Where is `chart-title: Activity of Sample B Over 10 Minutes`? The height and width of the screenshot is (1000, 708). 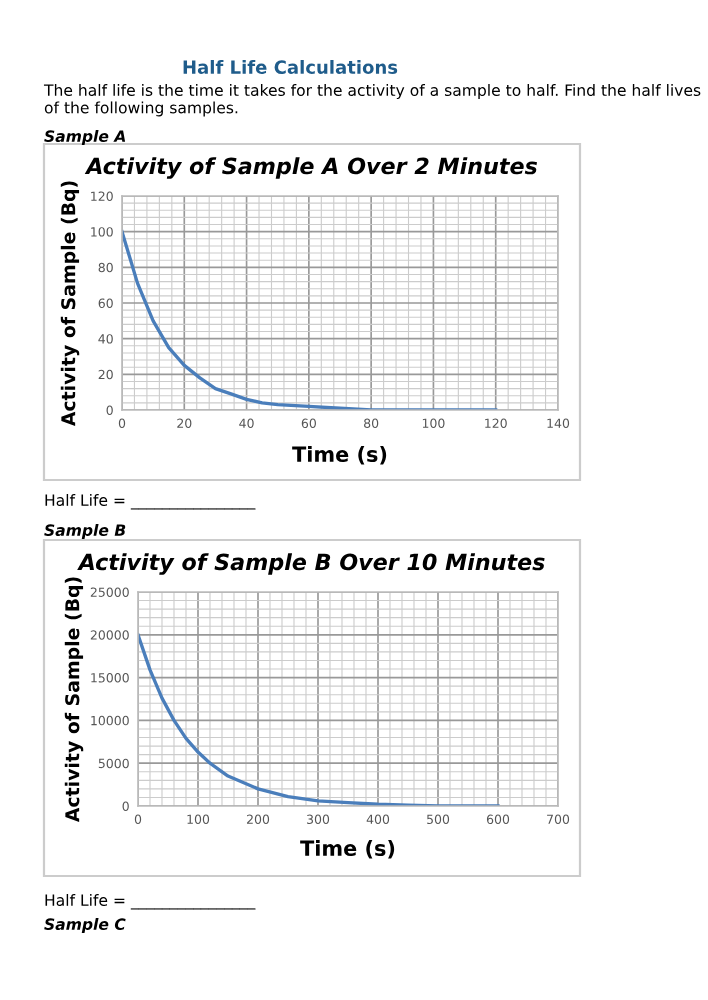
chart-title: Activity of Sample B Over 10 Minutes is located at coordinates (311, 564).